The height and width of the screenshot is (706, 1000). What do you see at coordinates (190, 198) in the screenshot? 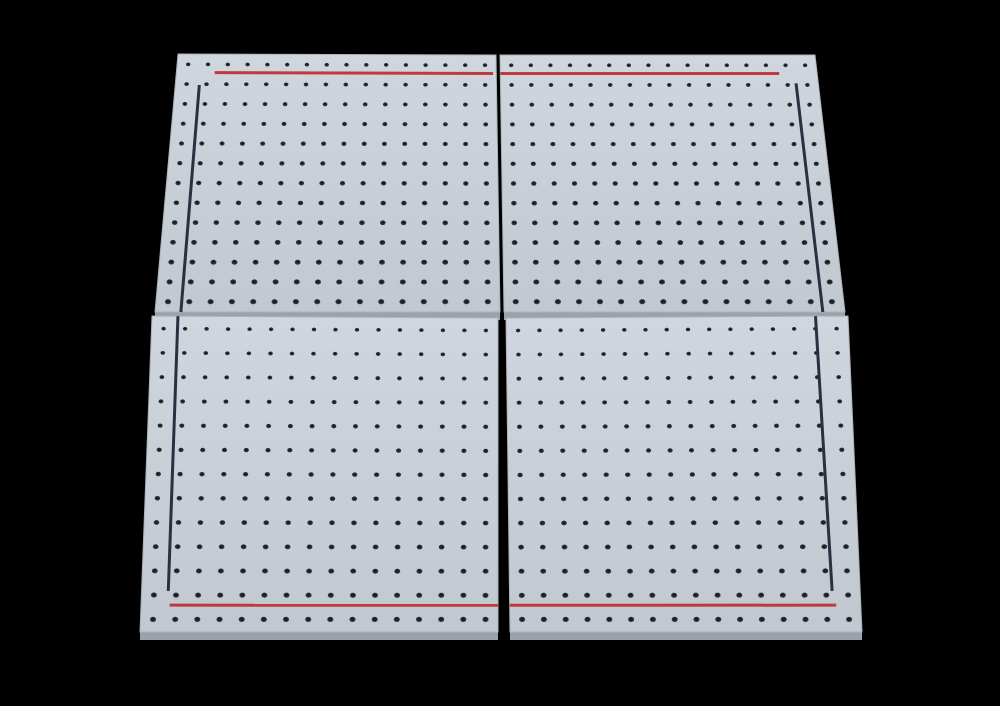
I see `dark-stripe-side` at bounding box center [190, 198].